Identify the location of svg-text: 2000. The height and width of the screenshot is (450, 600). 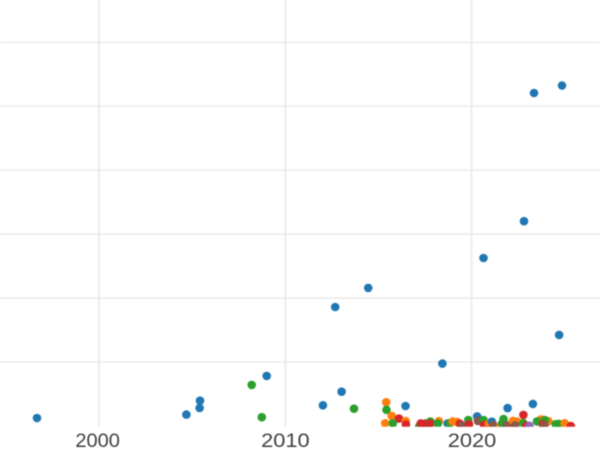
(97, 440).